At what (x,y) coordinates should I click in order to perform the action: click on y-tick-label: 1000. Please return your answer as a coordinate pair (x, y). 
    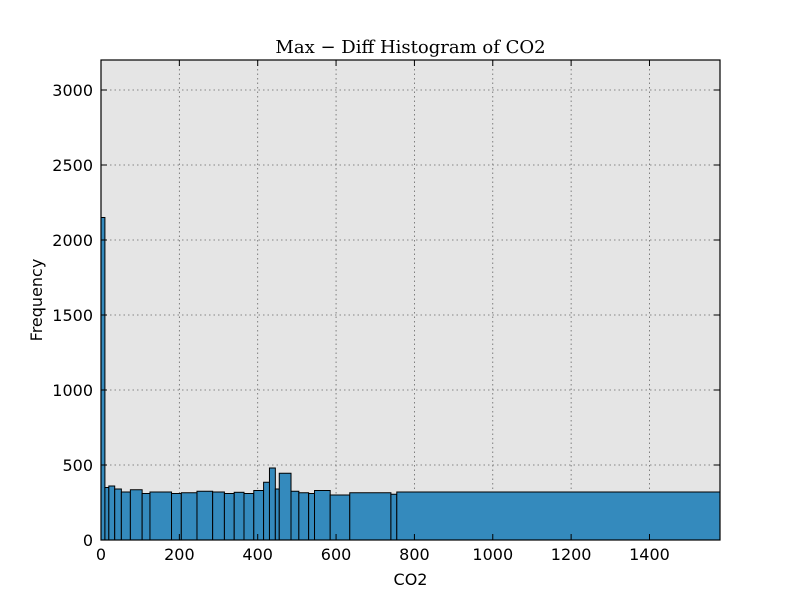
    Looking at the image, I should click on (72, 390).